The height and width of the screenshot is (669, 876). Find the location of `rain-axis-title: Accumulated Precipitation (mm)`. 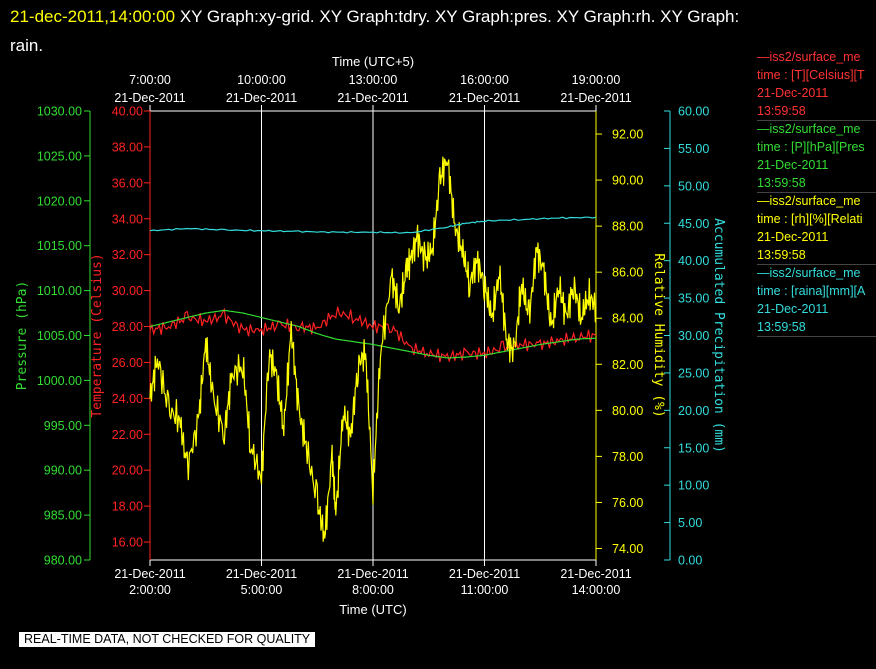

rain-axis-title: Accumulated Precipitation (mm) is located at coordinates (718, 335).